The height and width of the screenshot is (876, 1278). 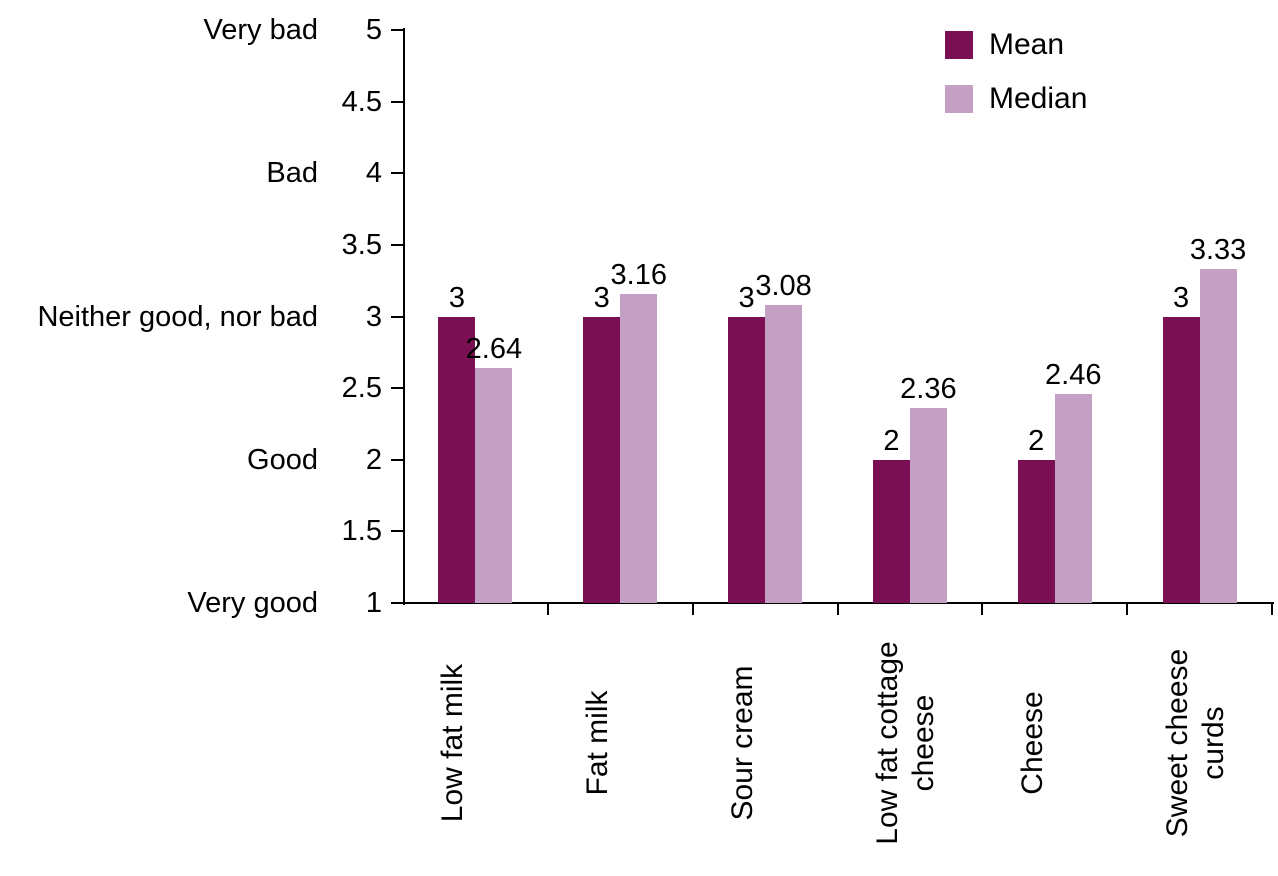 I want to click on legend-item-median: Median, so click(x=1016, y=99).